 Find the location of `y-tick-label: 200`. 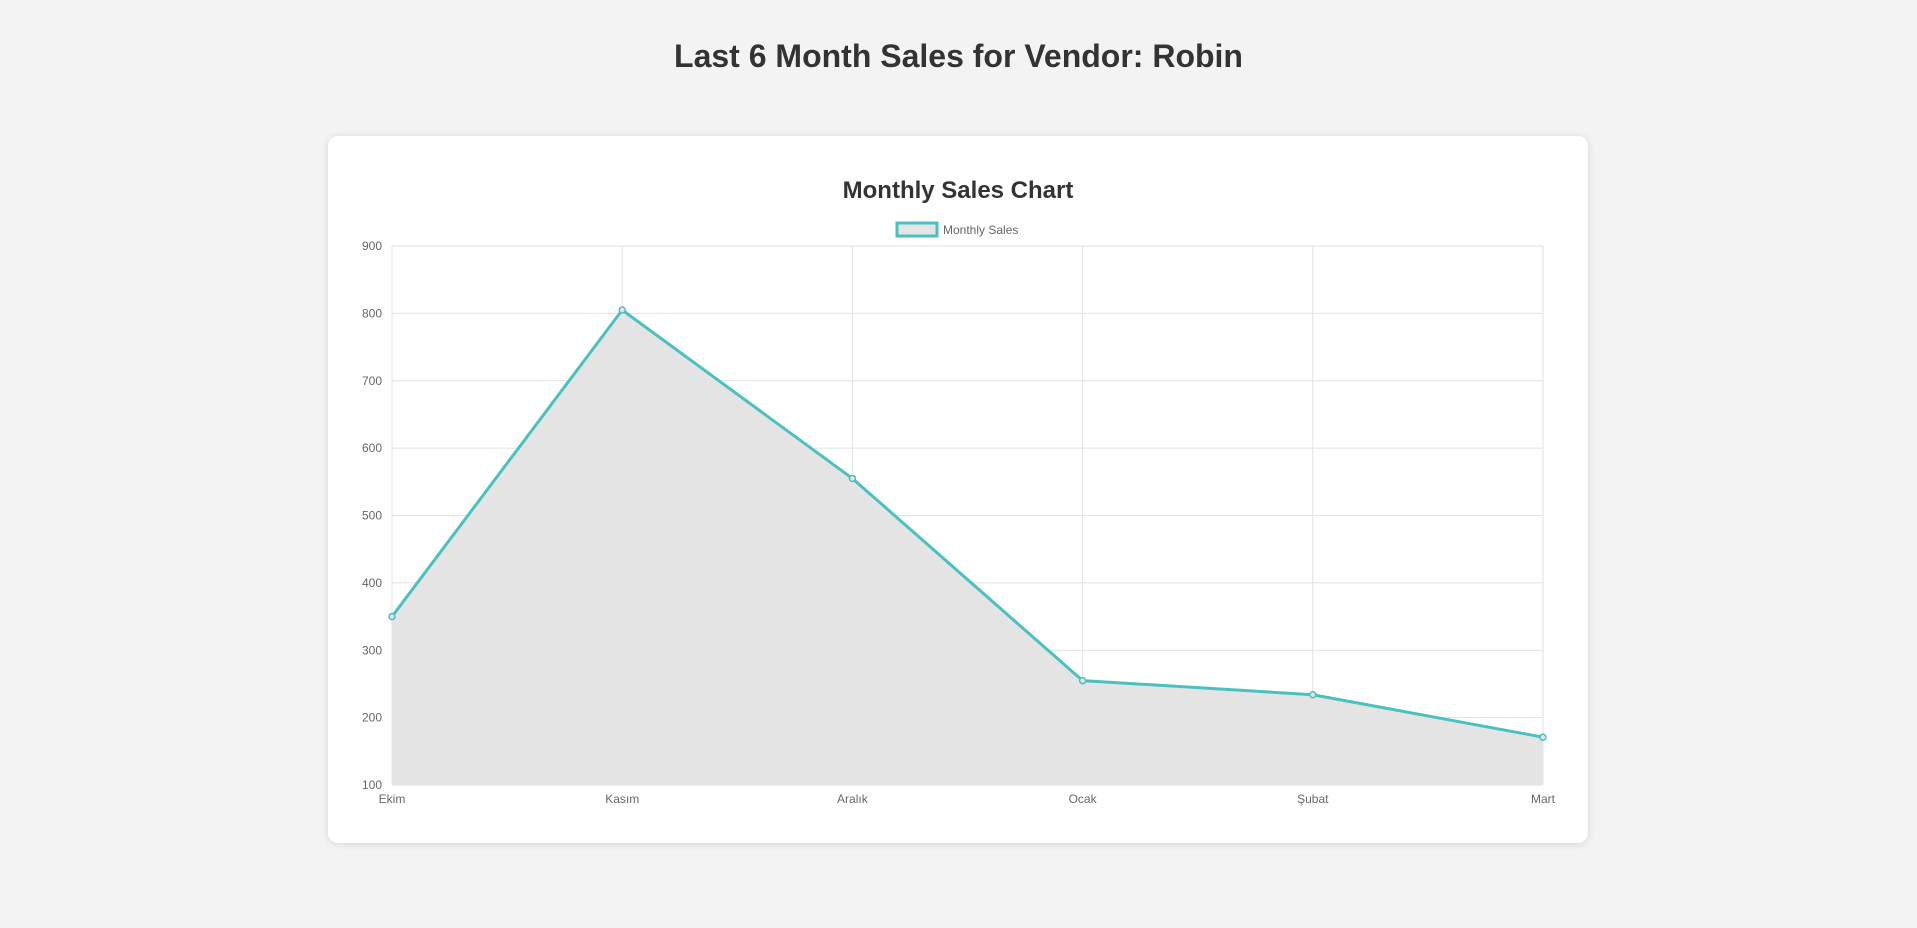

y-tick-label: 200 is located at coordinates (372, 718).